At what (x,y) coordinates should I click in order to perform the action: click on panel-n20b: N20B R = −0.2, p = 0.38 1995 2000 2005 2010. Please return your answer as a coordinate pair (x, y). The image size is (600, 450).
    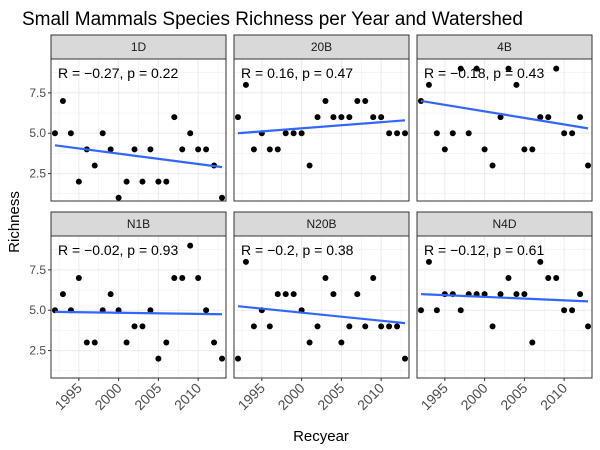
    Looking at the image, I should click on (321, 312).